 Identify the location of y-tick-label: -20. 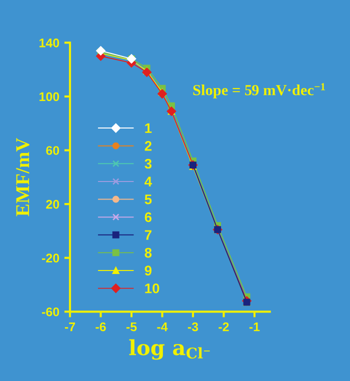
(51, 258).